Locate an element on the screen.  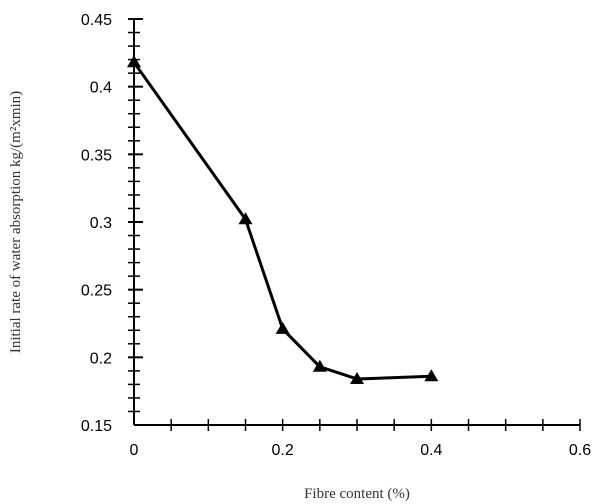
x-tick-labels: 0 0.2 0.4 0.6 is located at coordinates (361, 450).